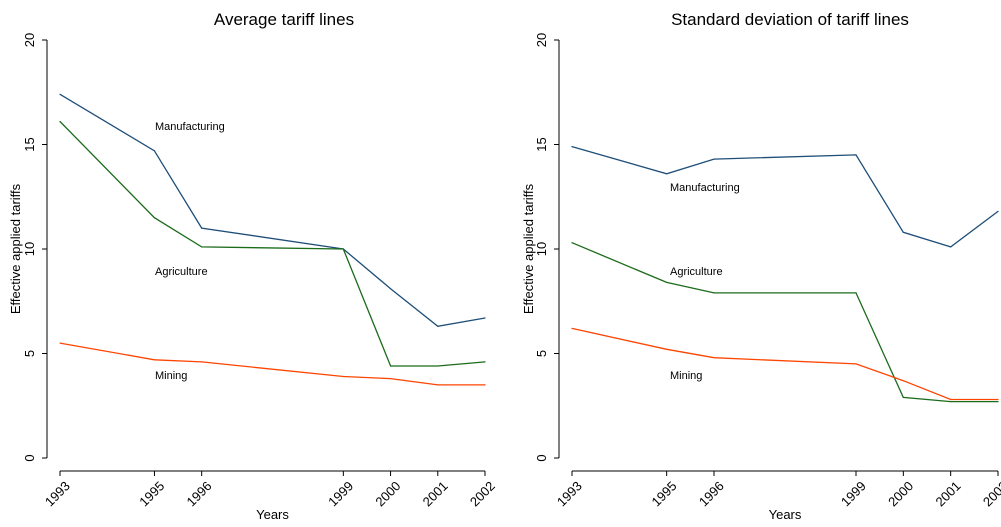 The width and height of the screenshot is (1001, 527). What do you see at coordinates (284, 19) in the screenshot?
I see `chart-title: Average tariff lines` at bounding box center [284, 19].